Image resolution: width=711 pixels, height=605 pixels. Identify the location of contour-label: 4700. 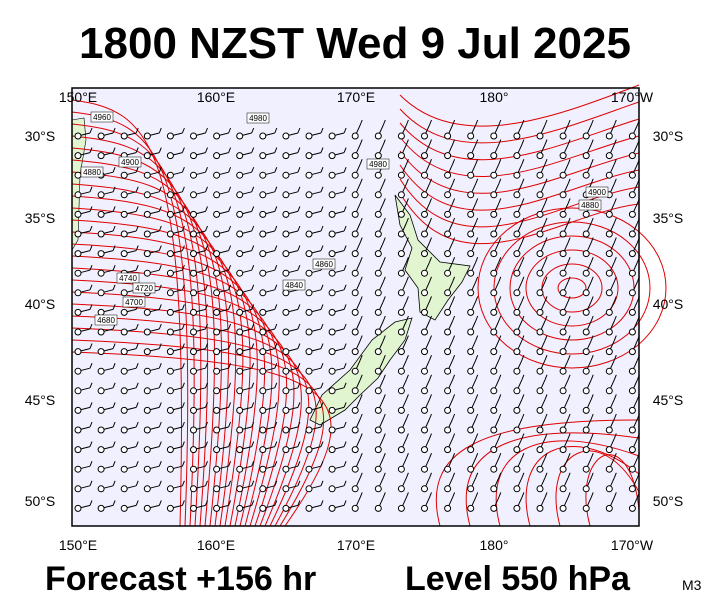
(134, 302).